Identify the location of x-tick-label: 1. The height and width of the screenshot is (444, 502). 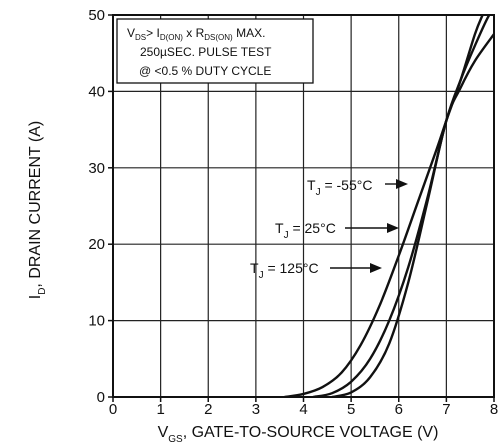
(160, 409).